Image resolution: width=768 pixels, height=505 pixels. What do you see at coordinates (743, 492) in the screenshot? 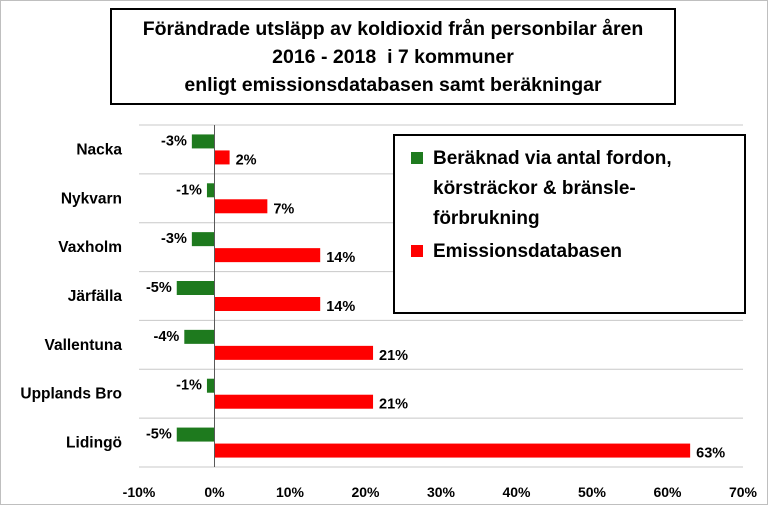
I see `x-tick-label: 70%` at bounding box center [743, 492].